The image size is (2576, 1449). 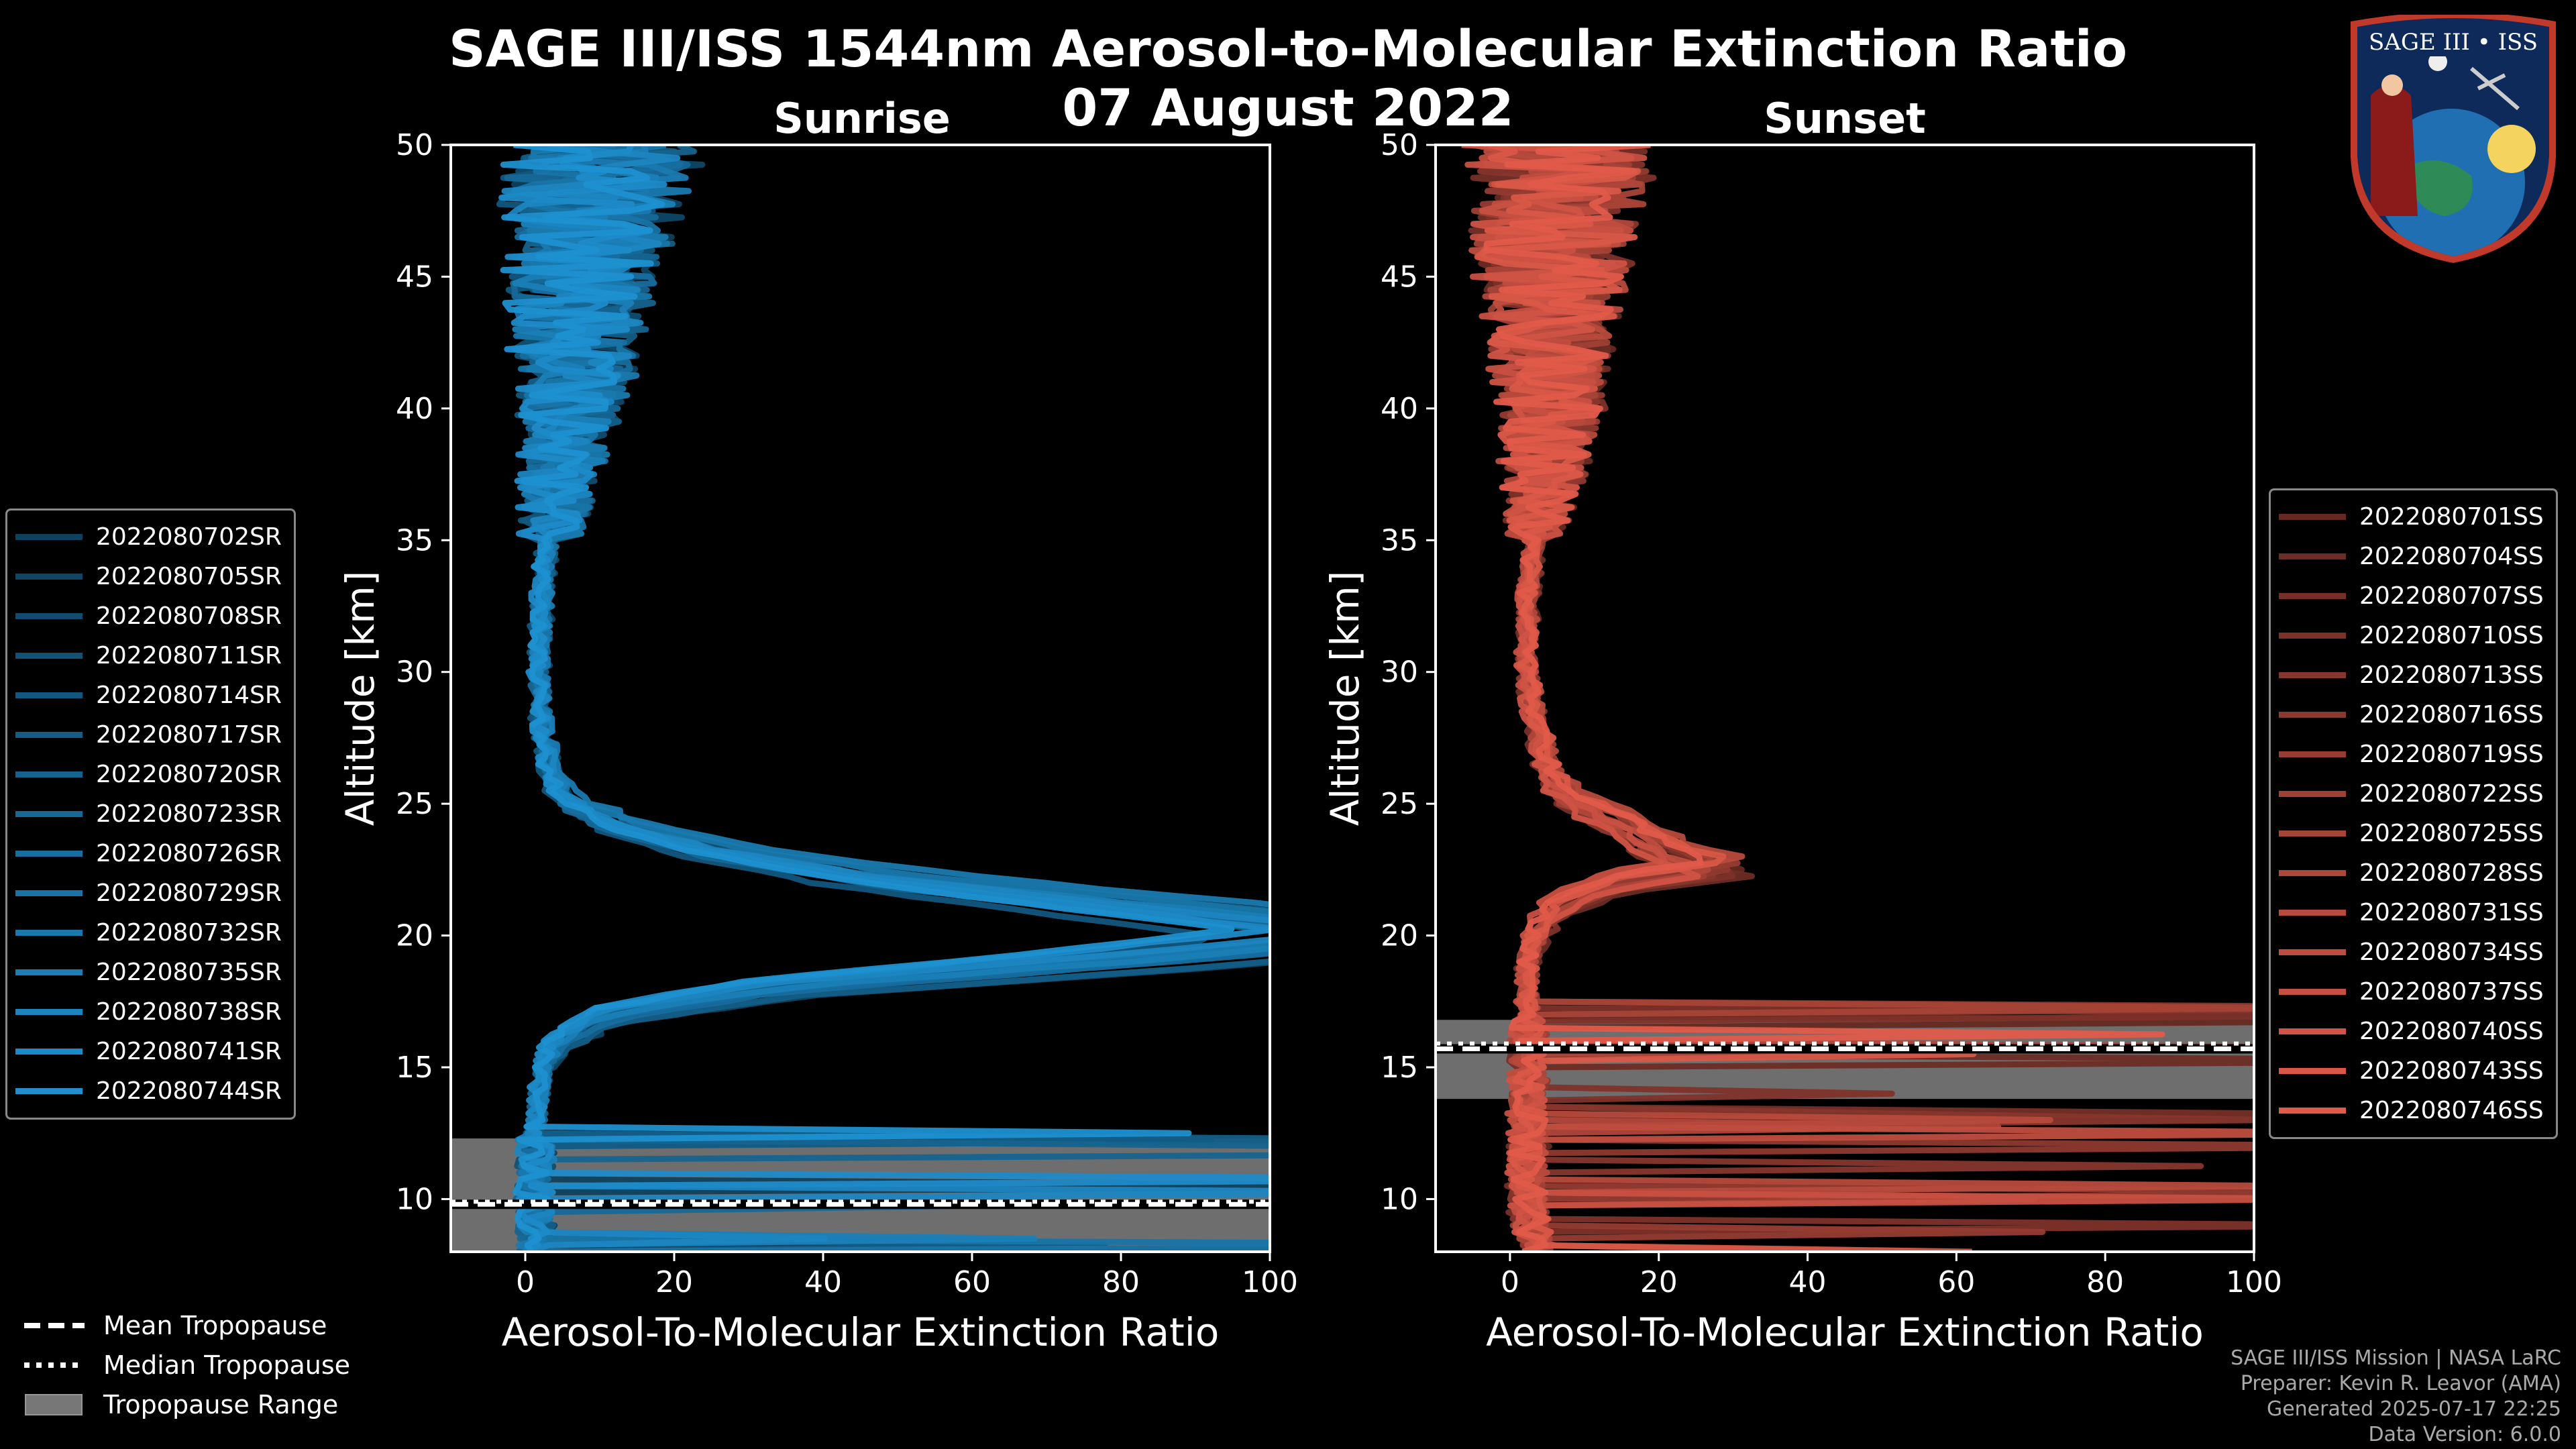 I want to click on sunrise-legend-item: 2022080729SR, so click(x=148, y=893).